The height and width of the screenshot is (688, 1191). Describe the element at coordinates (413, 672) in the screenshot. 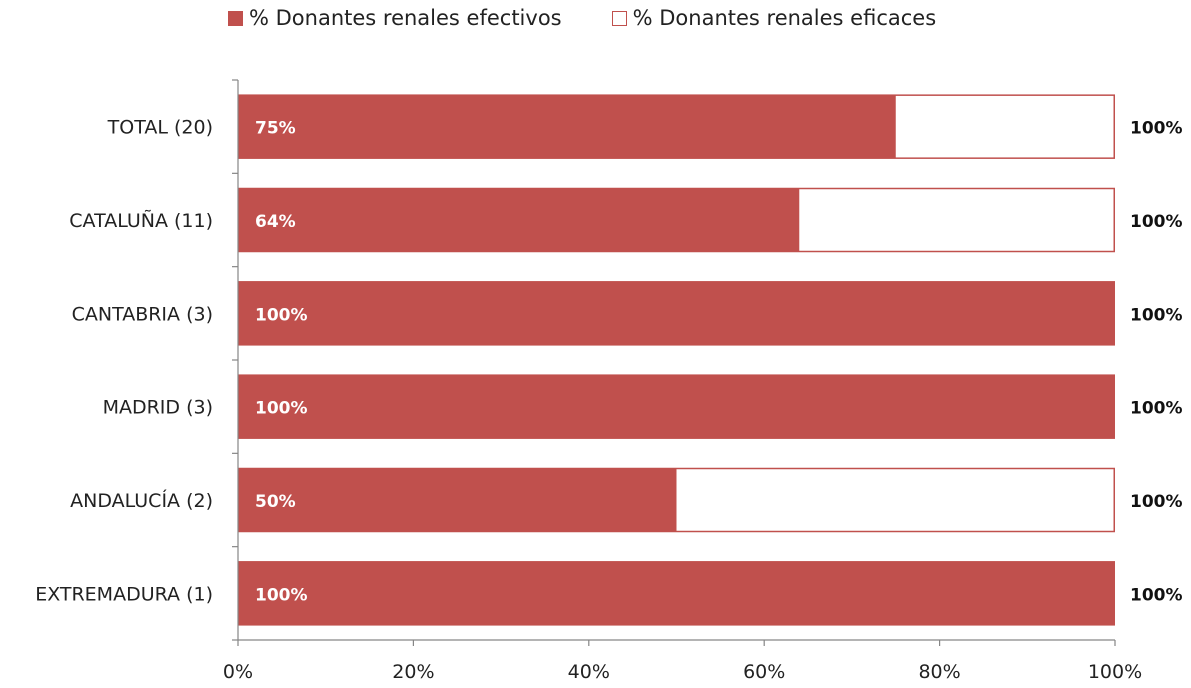

I see `x-tick-label: 20%` at that location.